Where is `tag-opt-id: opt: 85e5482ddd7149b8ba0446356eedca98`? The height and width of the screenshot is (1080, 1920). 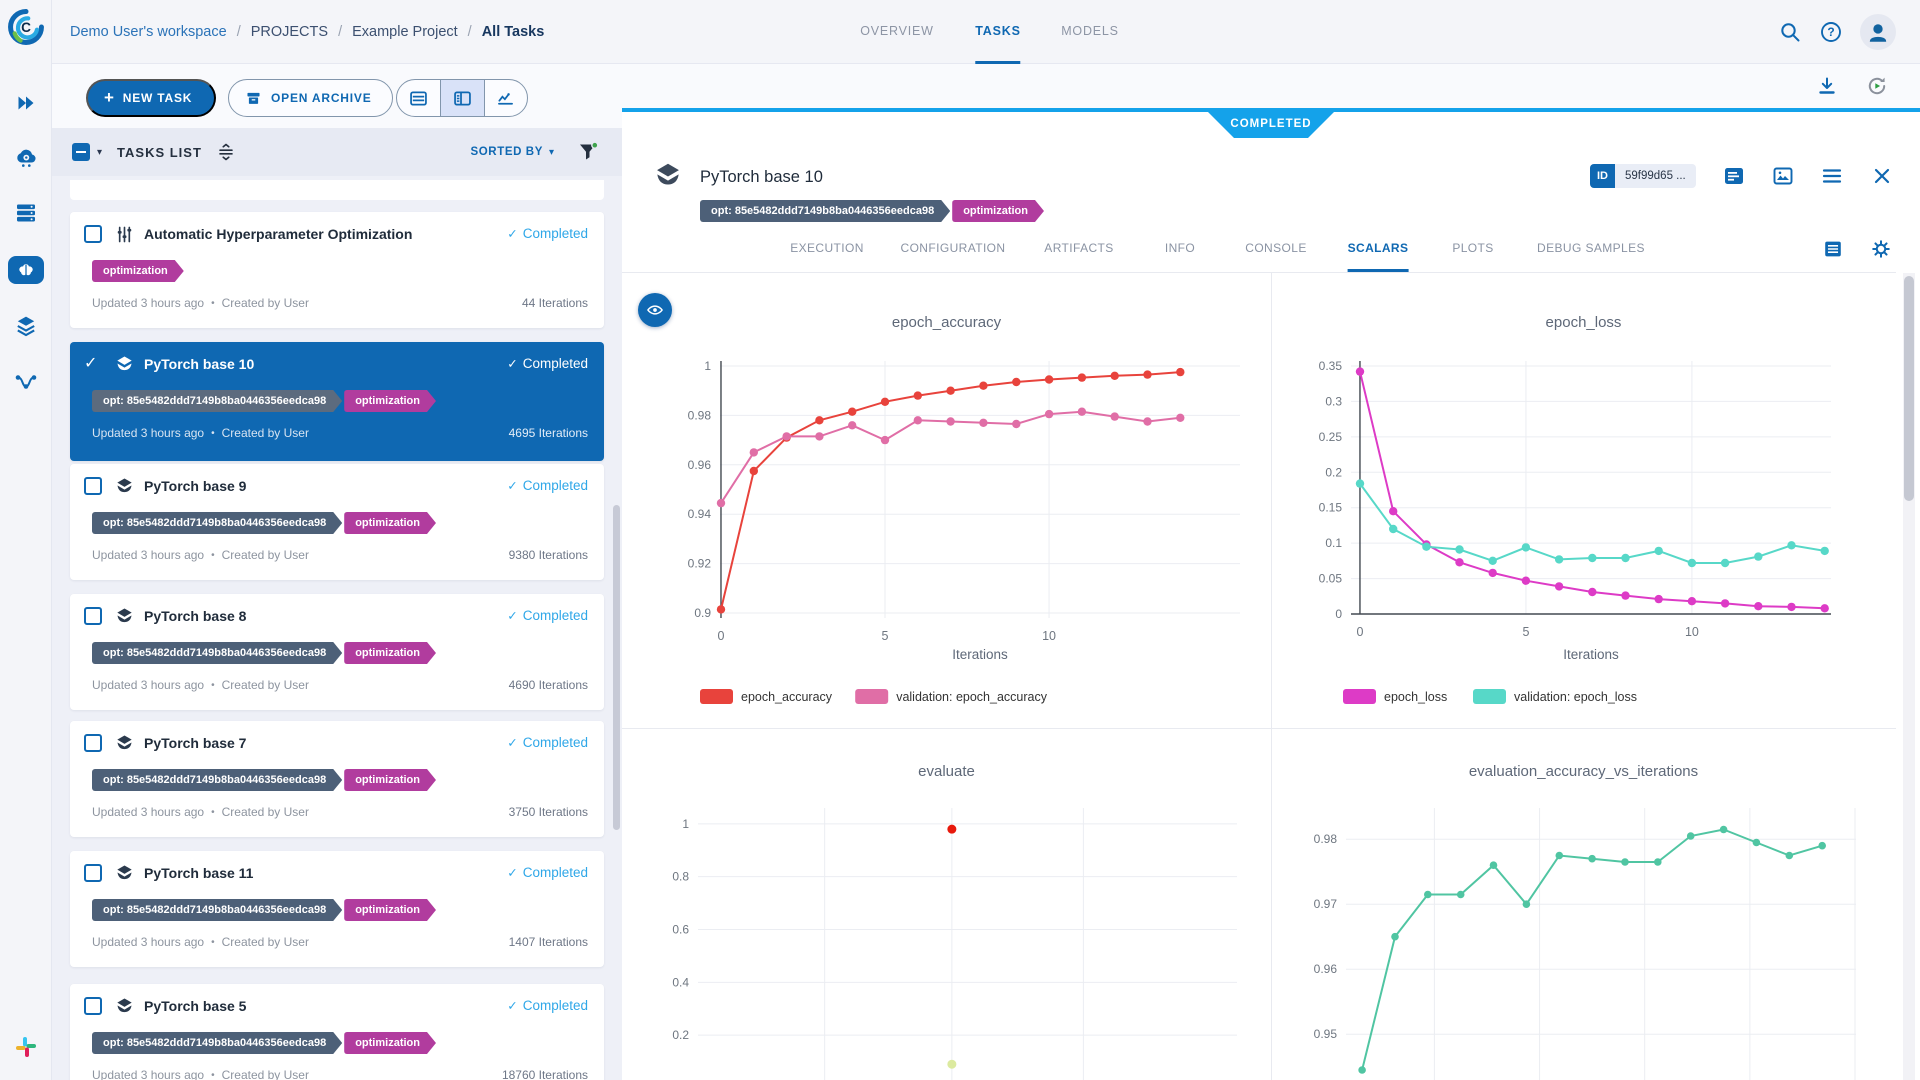
tag-opt-id: opt: 85e5482ddd7149b8ba0446356eedca98 is located at coordinates (217, 523).